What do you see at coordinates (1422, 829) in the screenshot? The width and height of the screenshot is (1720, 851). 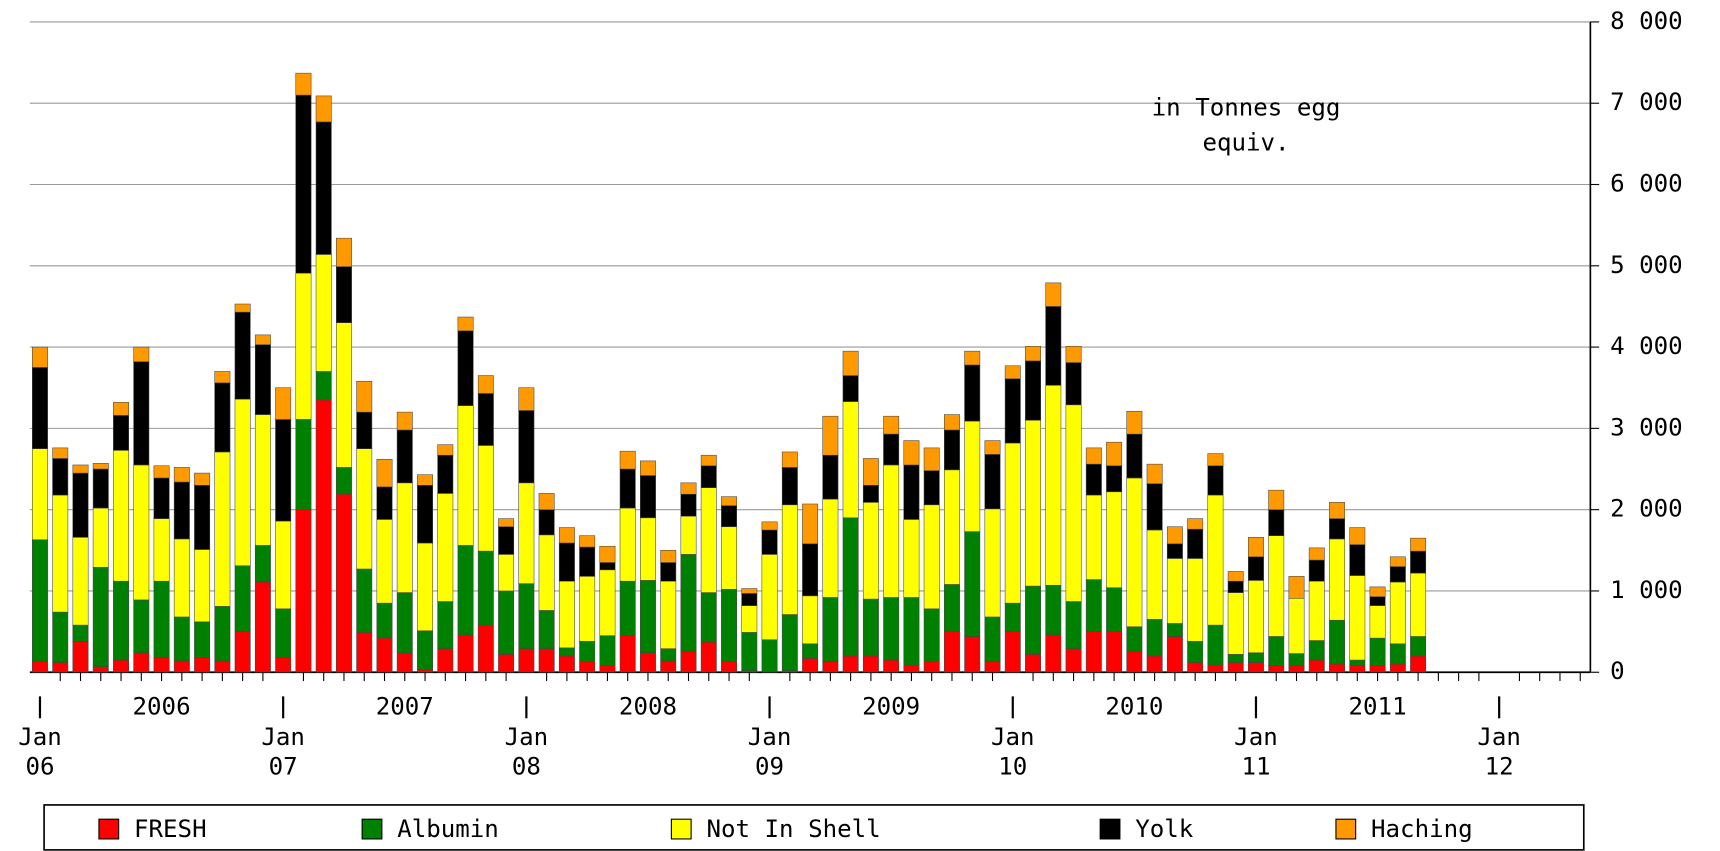 I see `legend-label: Haching` at bounding box center [1422, 829].